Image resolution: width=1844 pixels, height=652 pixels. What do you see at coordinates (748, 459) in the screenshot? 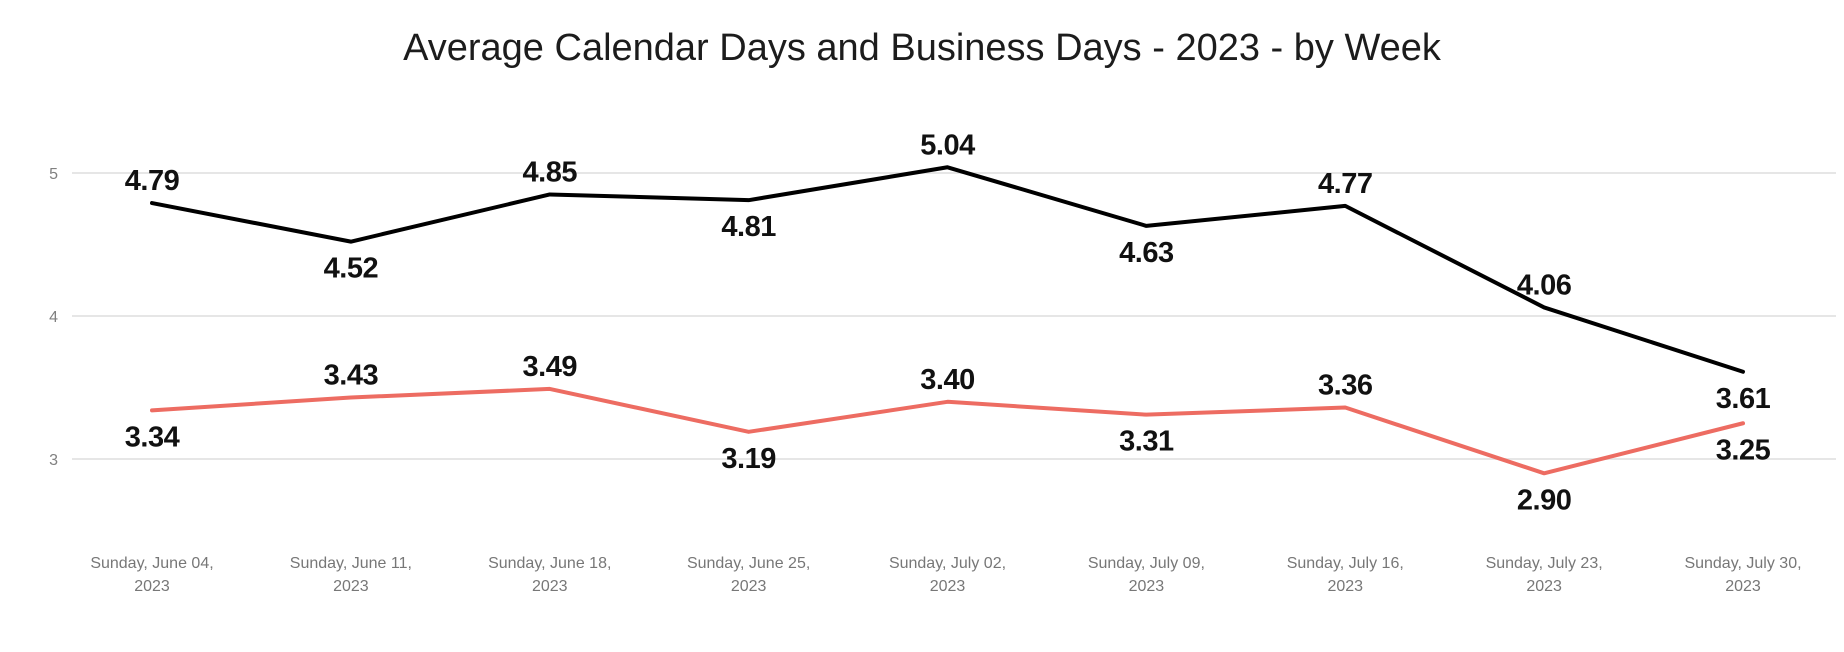
I see `data-label-business-days-3: 3.19` at bounding box center [748, 459].